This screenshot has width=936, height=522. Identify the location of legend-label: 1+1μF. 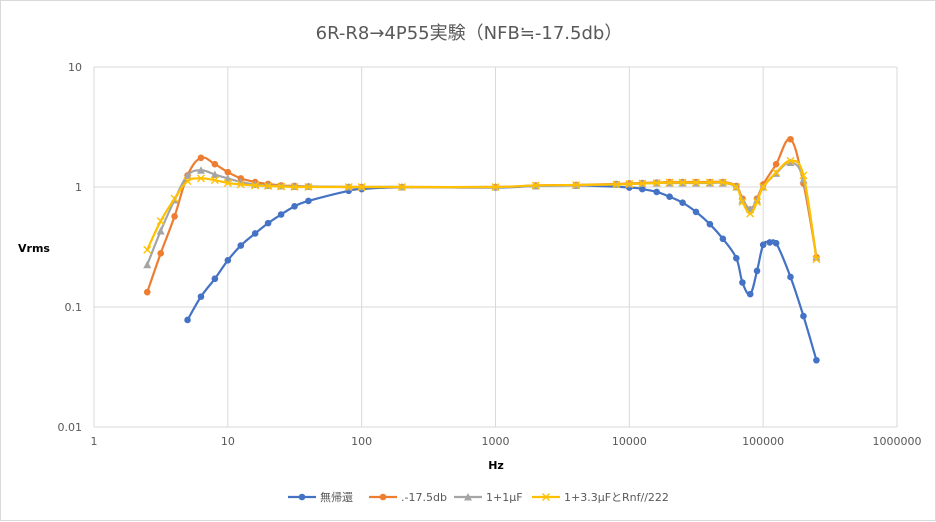
(504, 497).